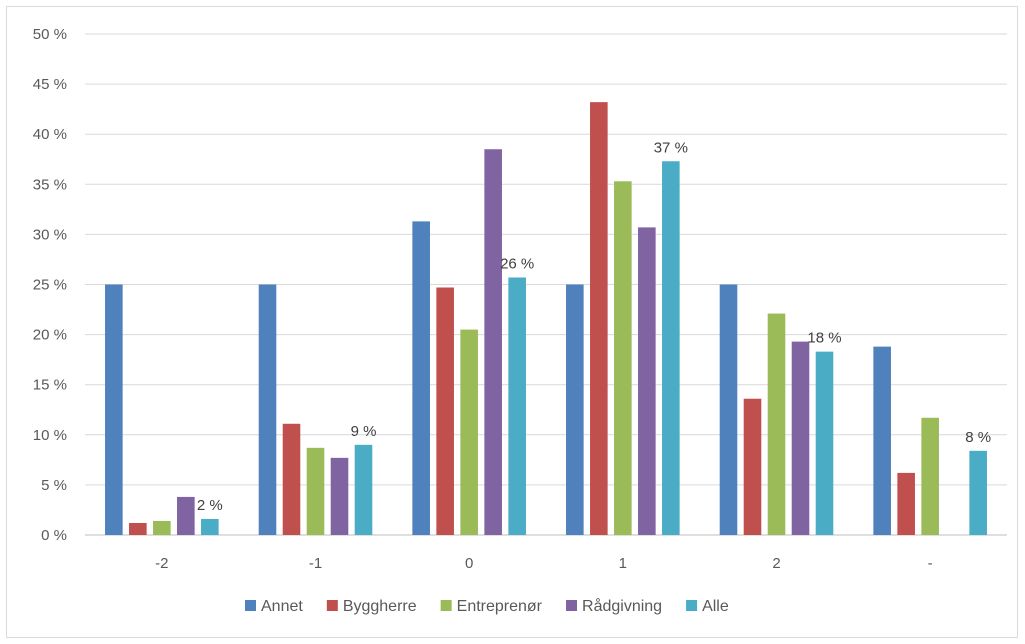 This screenshot has width=1025, height=644. Describe the element at coordinates (339, 496) in the screenshot. I see `bar-rådgivning--1` at that location.